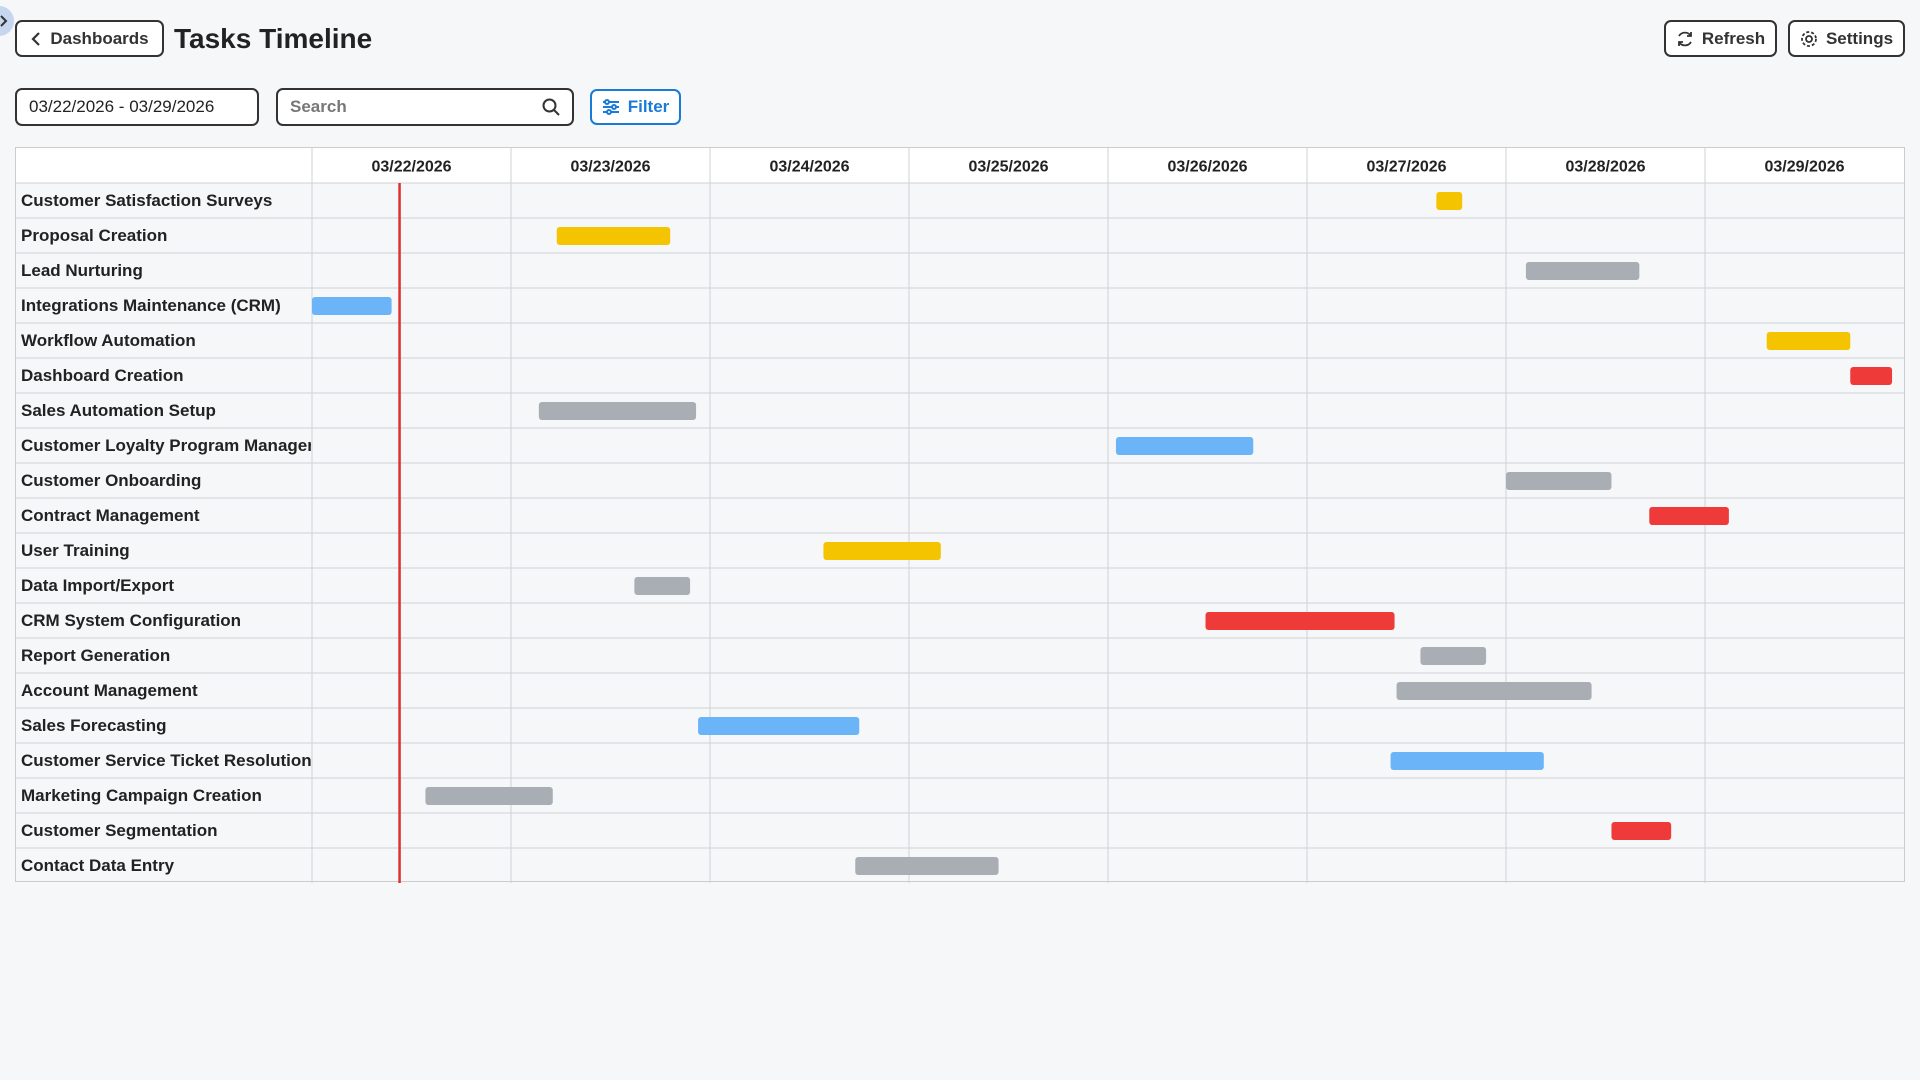 This screenshot has width=1920, height=1080. I want to click on column-header: 03/28/2026, so click(1605, 167).